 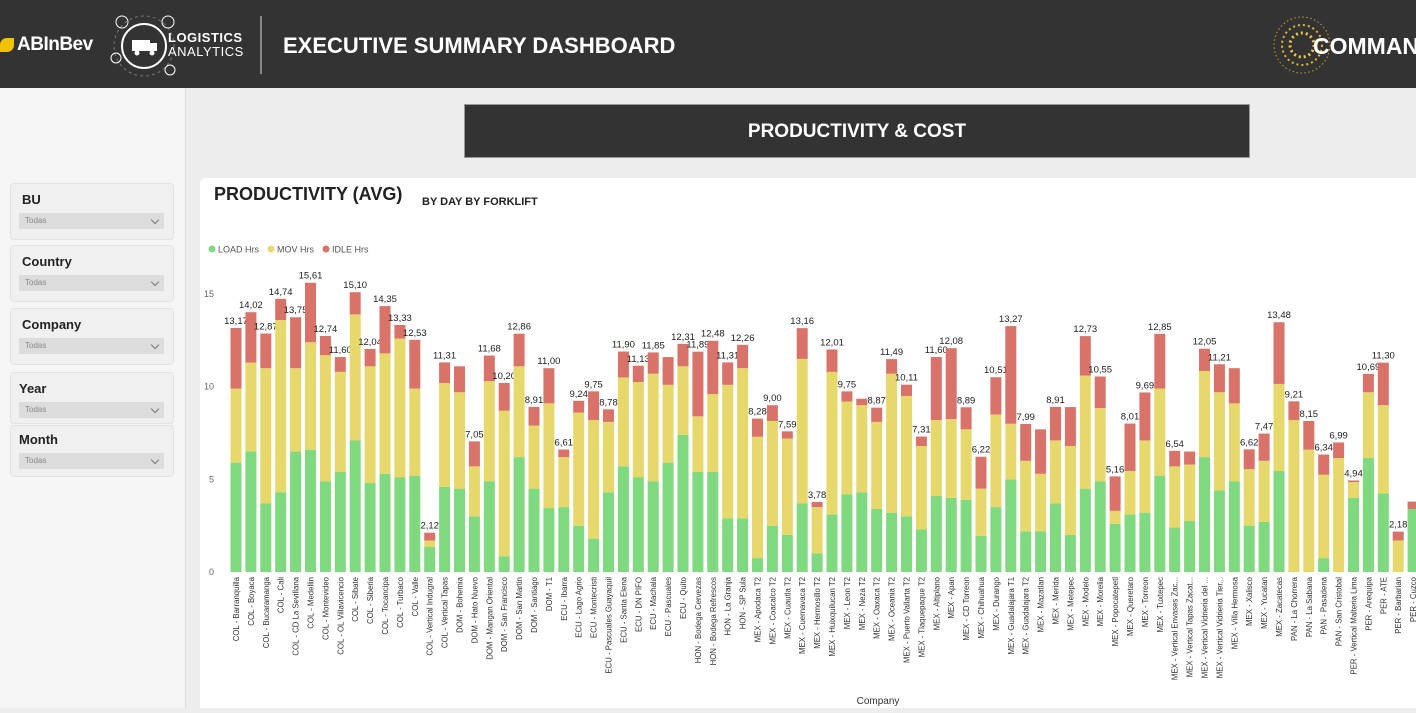 What do you see at coordinates (1130, 606) in the screenshot?
I see `x-tick-label: MEX - Queretaro` at bounding box center [1130, 606].